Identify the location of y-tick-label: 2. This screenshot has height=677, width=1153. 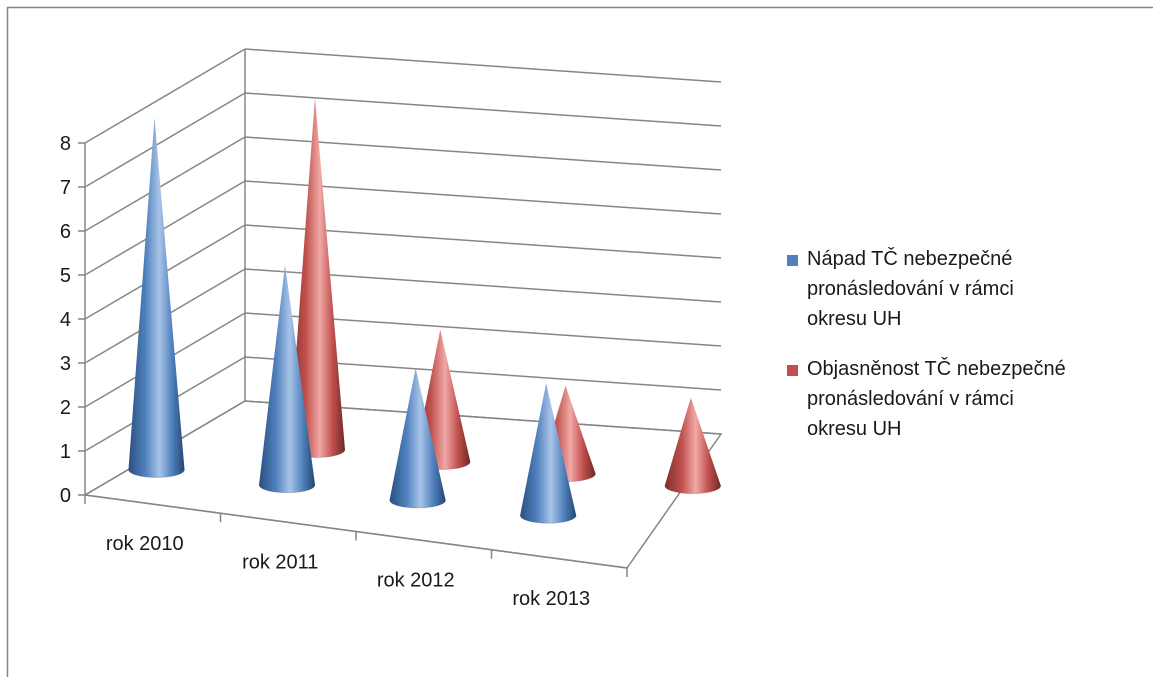
(65, 408).